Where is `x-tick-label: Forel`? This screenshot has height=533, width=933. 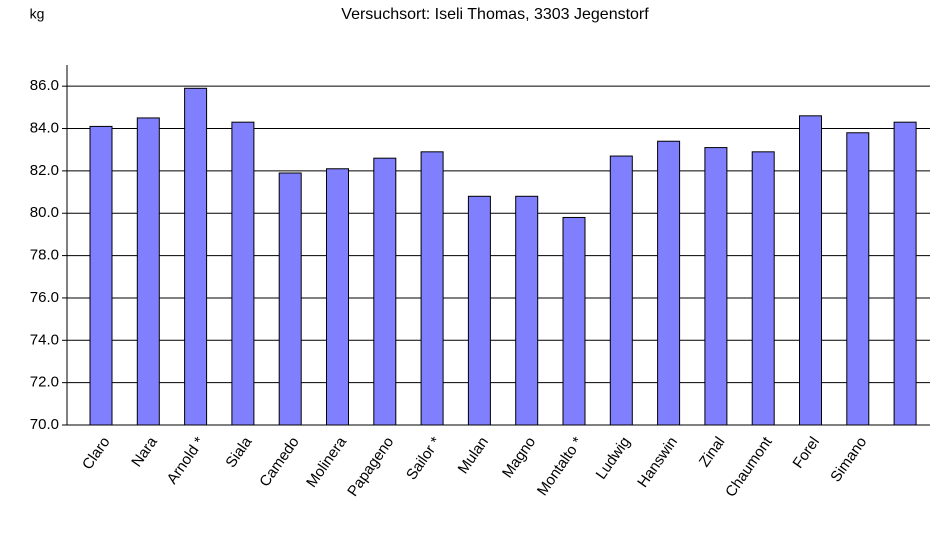
x-tick-label: Forel is located at coordinates (806, 453).